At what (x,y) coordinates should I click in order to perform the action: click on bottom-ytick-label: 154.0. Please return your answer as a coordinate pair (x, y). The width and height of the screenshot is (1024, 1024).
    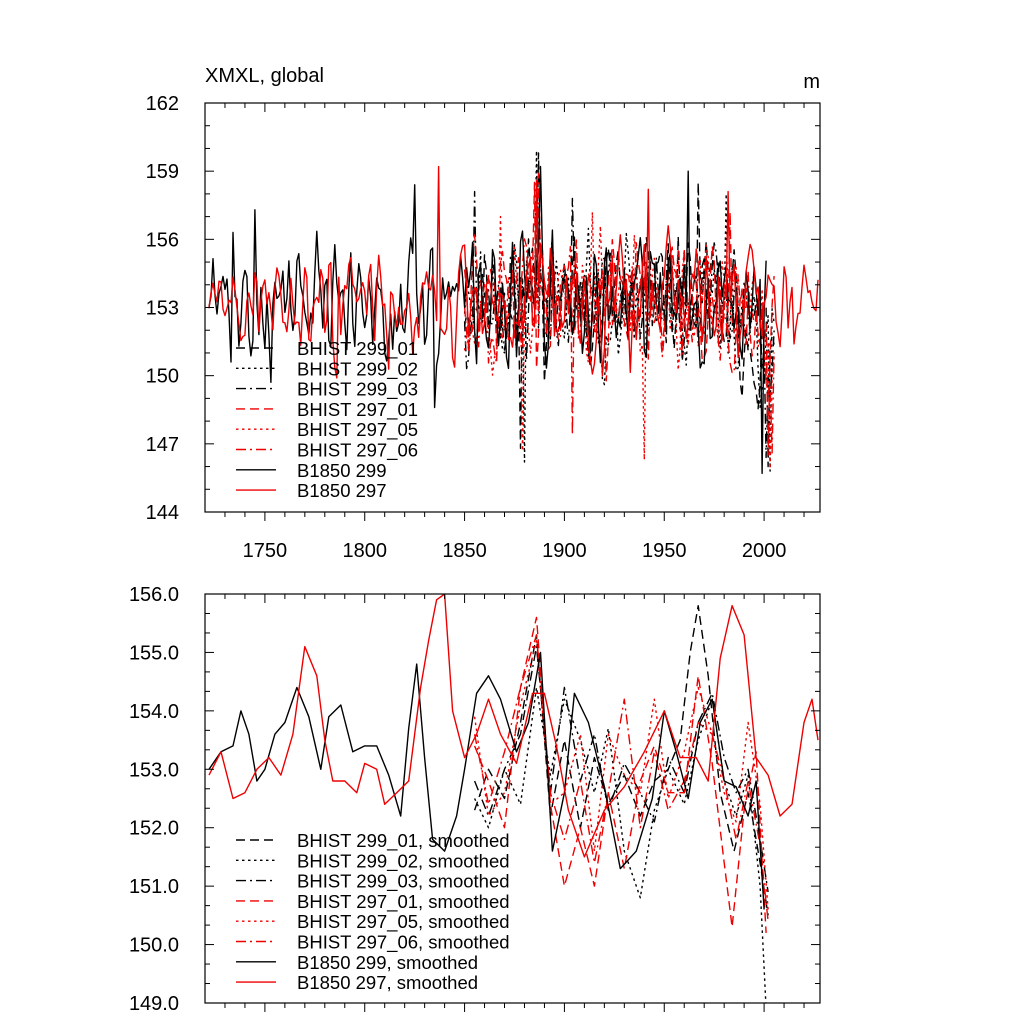
    Looking at the image, I should click on (154, 712).